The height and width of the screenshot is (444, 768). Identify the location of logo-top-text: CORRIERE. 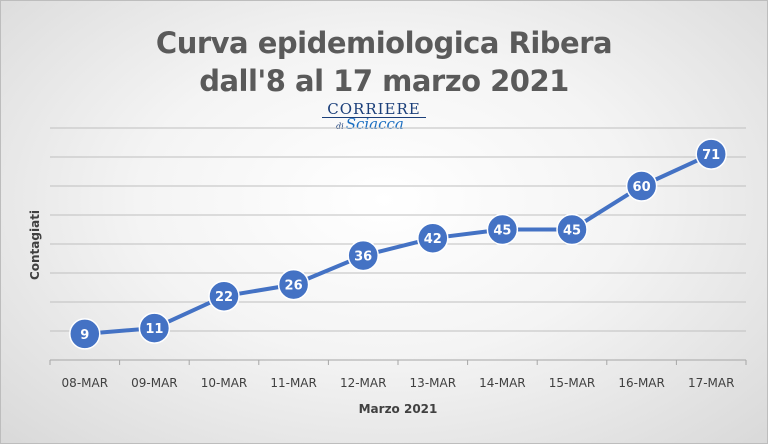
(374, 109).